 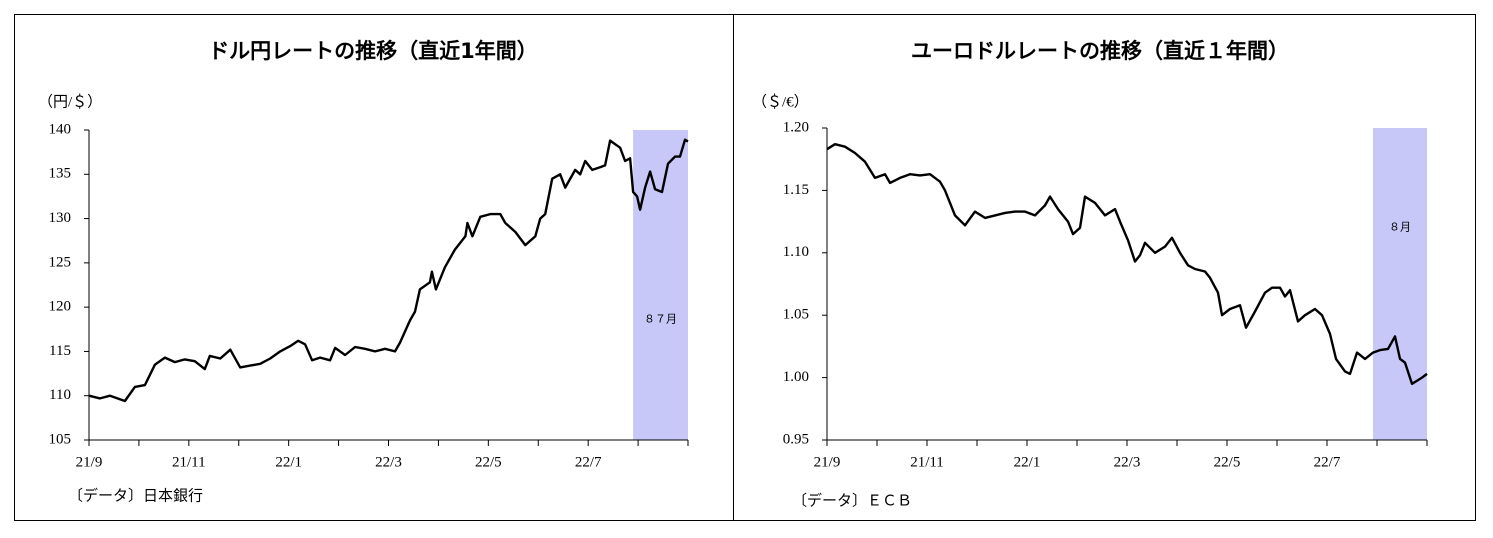 What do you see at coordinates (60, 351) in the screenshot?
I see `y-tick-label: 115` at bounding box center [60, 351].